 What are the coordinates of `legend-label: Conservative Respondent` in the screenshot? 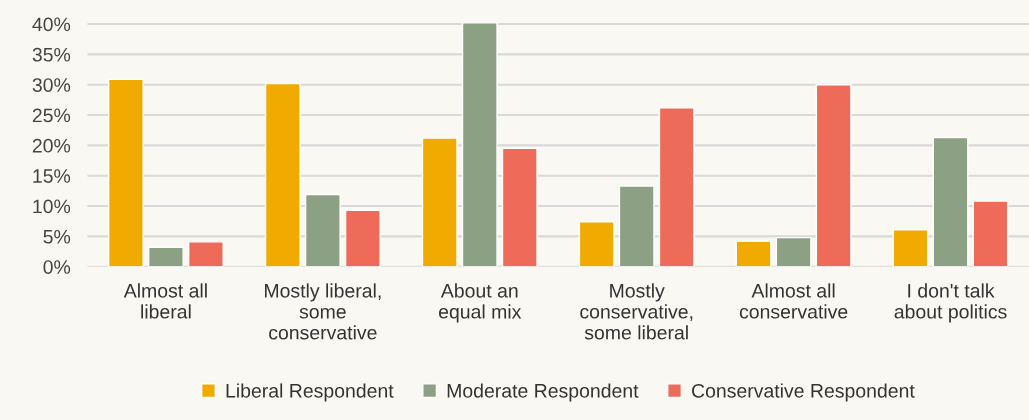 It's located at (803, 392).